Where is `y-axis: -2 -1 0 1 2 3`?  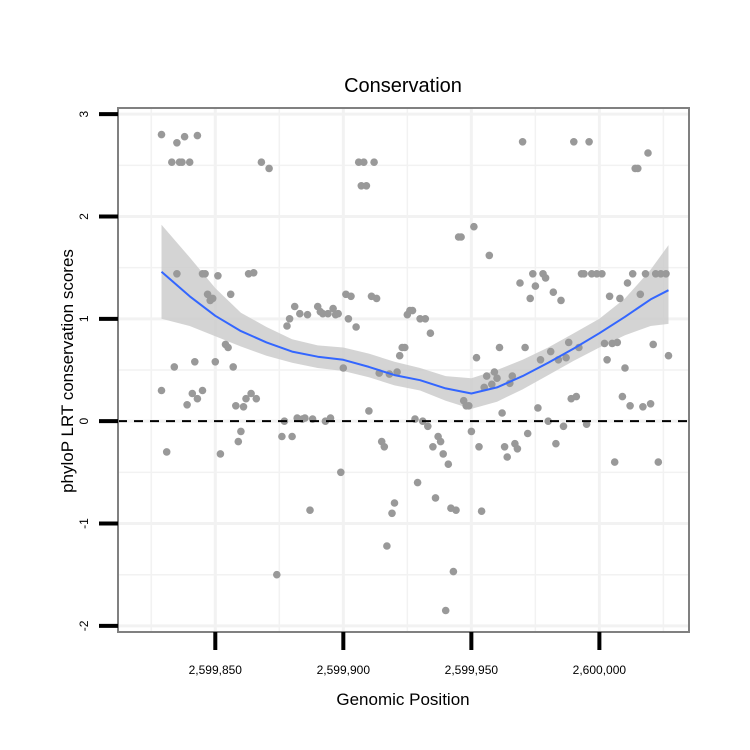
y-axis: -2 -1 0 1 2 3 is located at coordinates (97, 370).